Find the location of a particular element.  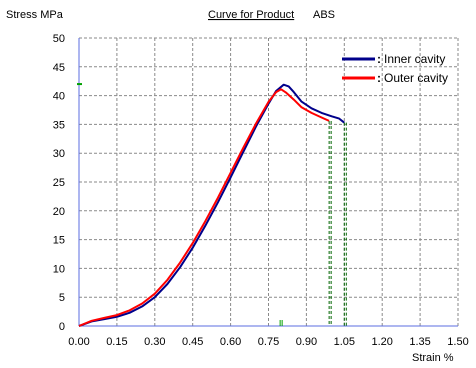

y-tick-label: 15 is located at coordinates (59, 241).